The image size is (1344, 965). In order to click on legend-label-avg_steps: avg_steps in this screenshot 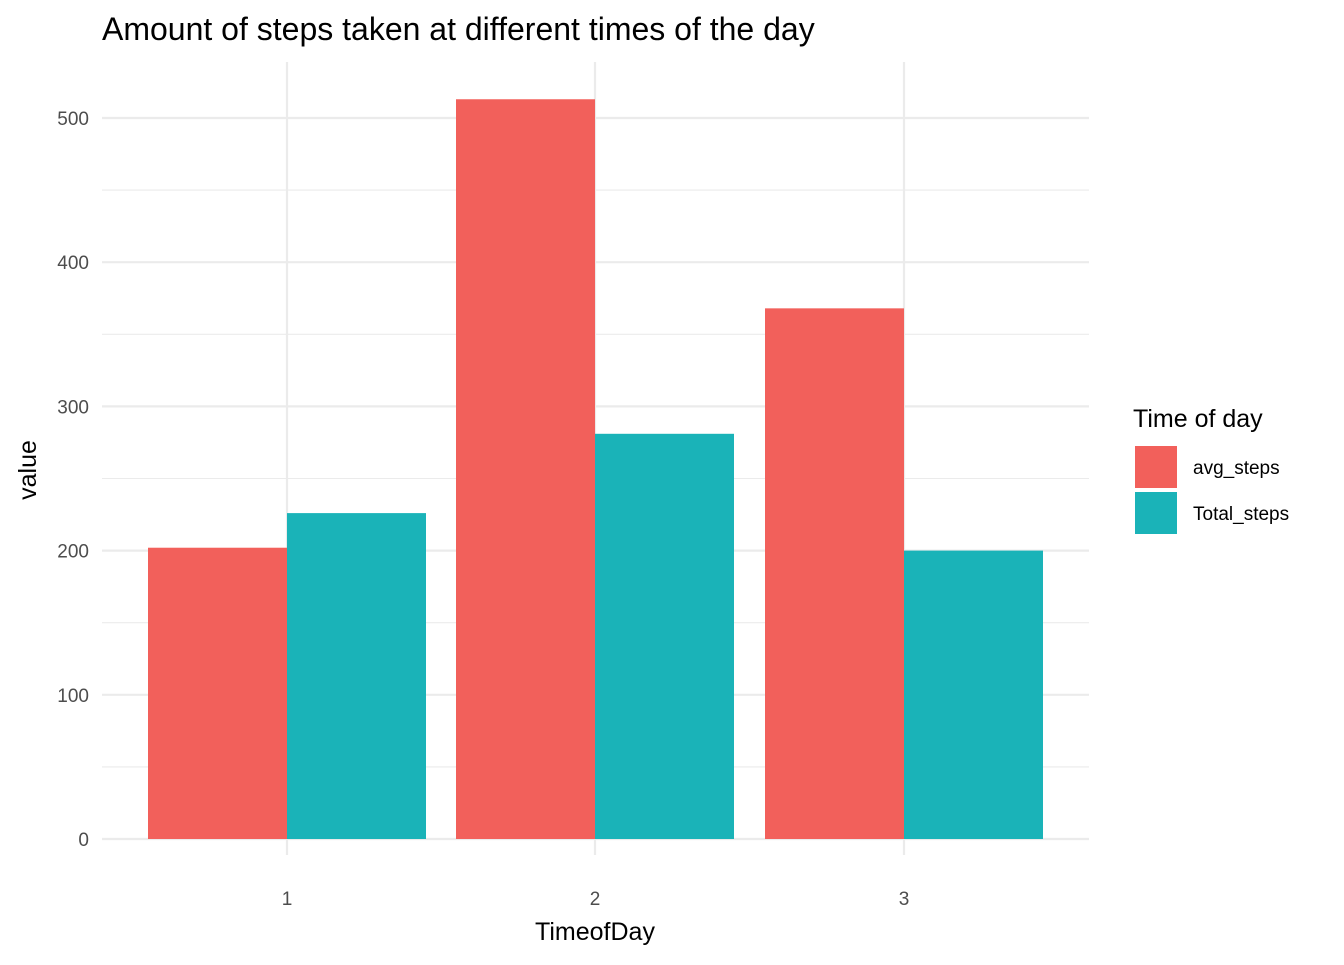, I will do `click(1236, 468)`.